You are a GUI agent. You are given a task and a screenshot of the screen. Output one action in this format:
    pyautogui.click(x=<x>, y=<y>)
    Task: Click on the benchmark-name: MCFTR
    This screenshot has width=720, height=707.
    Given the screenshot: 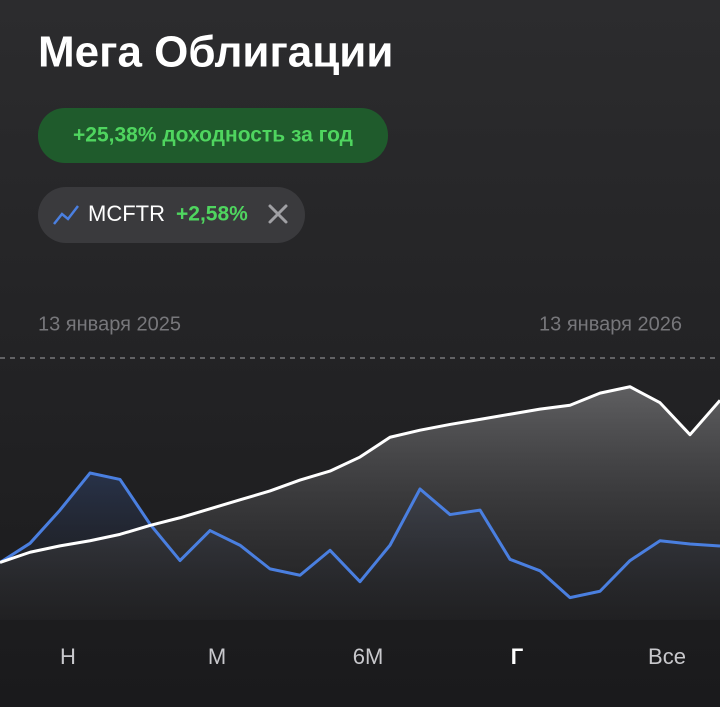 What is the action you would take?
    pyautogui.click(x=126, y=213)
    